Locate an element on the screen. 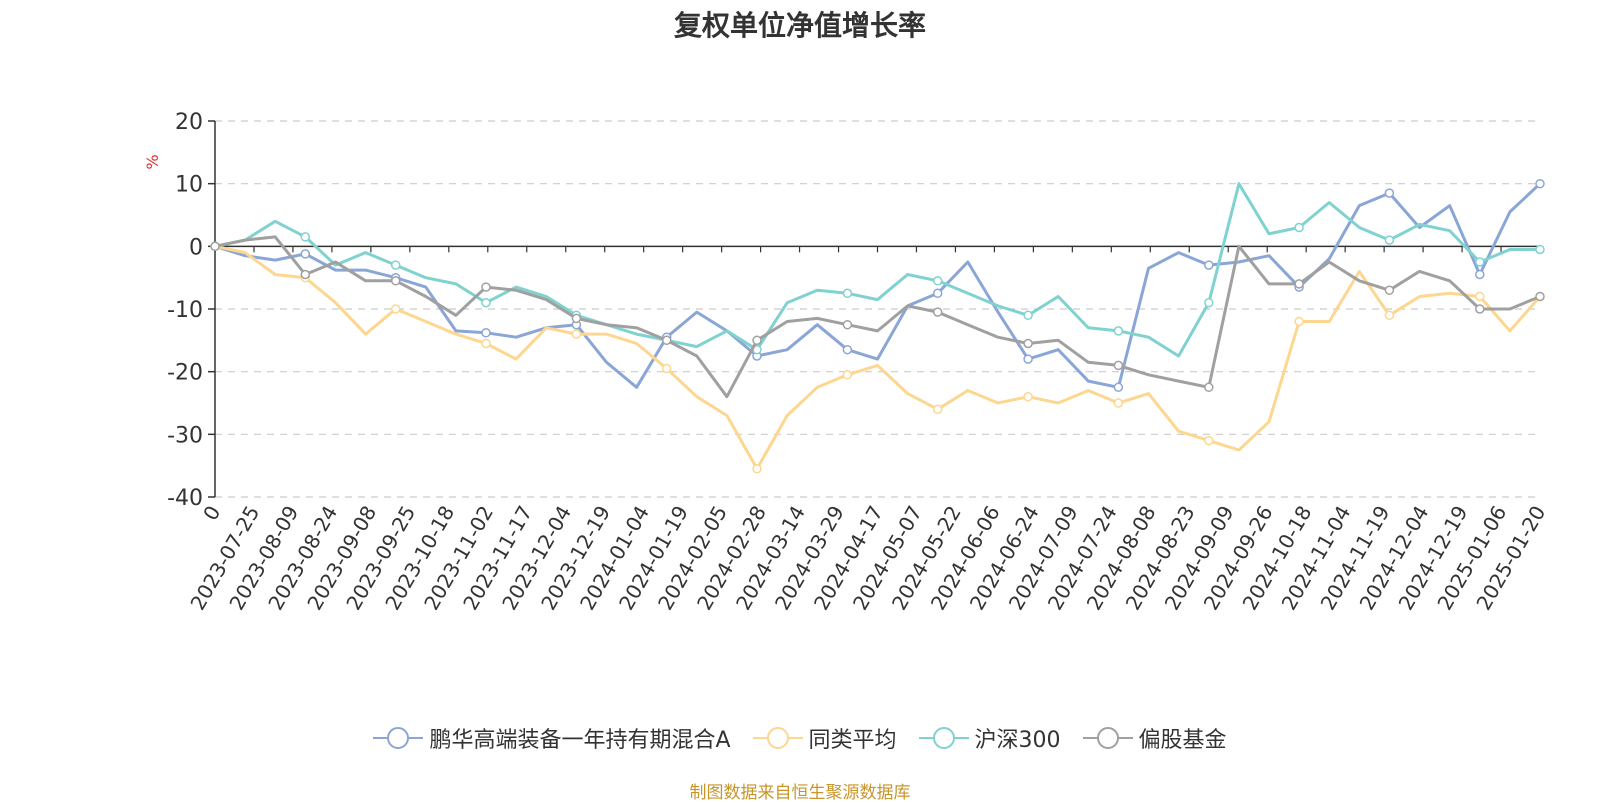  legend-label: 鹏华高端装备一年持有期混合A is located at coordinates (580, 740).